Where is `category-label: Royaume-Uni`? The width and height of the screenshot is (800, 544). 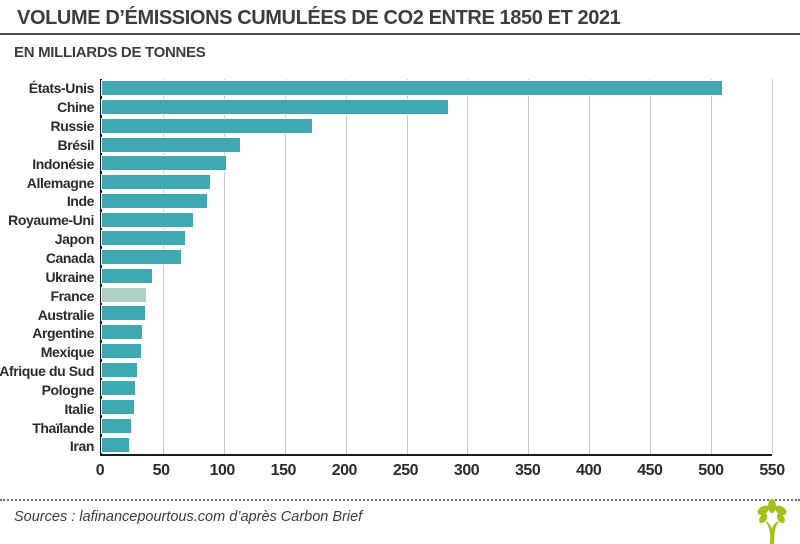 category-label: Royaume-Uni is located at coordinates (51, 220).